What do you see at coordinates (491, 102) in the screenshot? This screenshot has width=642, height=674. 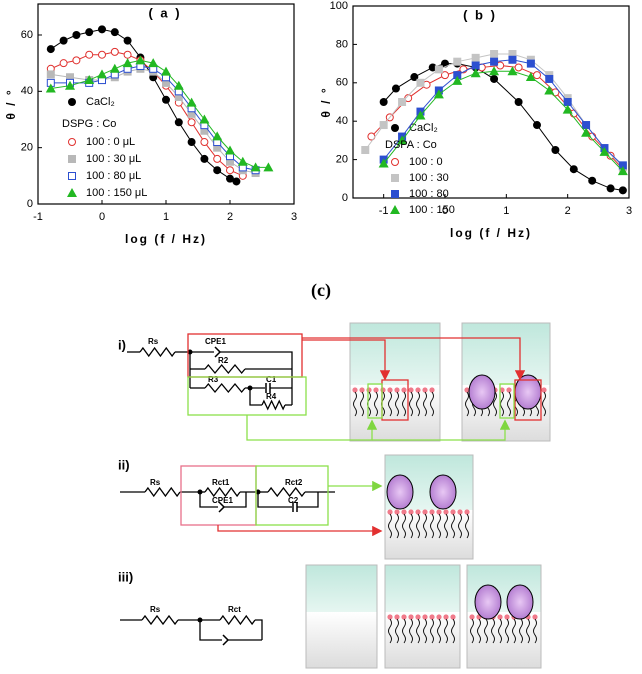 I see `plot-frame` at bounding box center [491, 102].